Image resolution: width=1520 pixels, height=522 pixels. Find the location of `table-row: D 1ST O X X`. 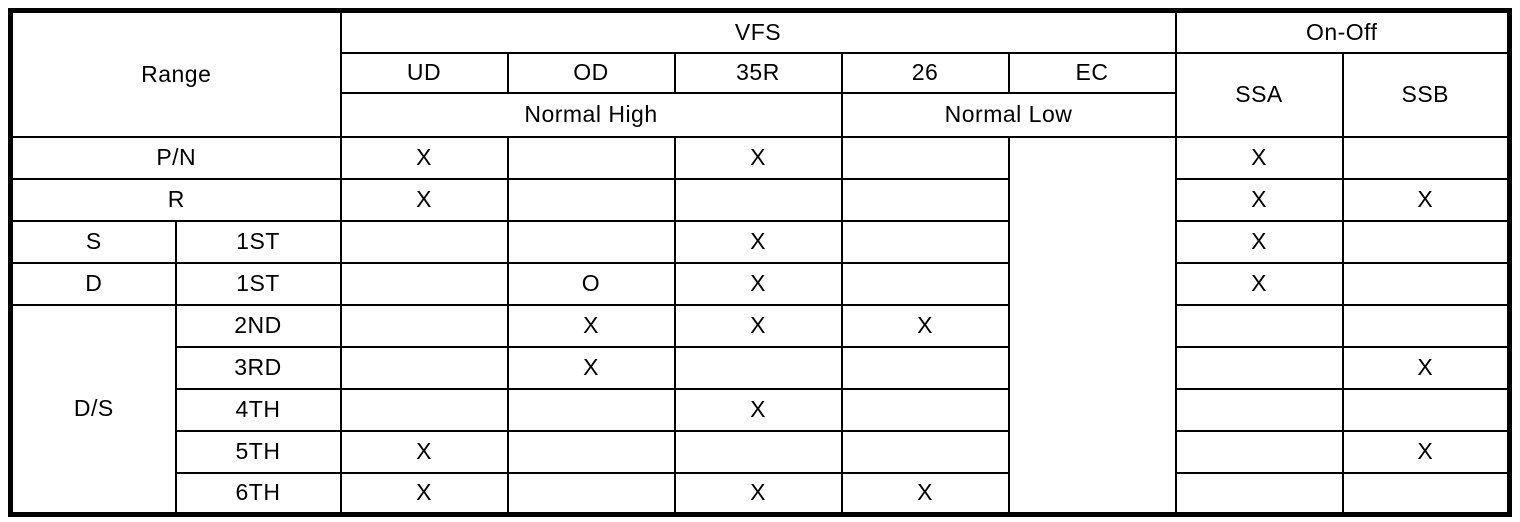

table-row: D 1ST O X X is located at coordinates (760, 283).